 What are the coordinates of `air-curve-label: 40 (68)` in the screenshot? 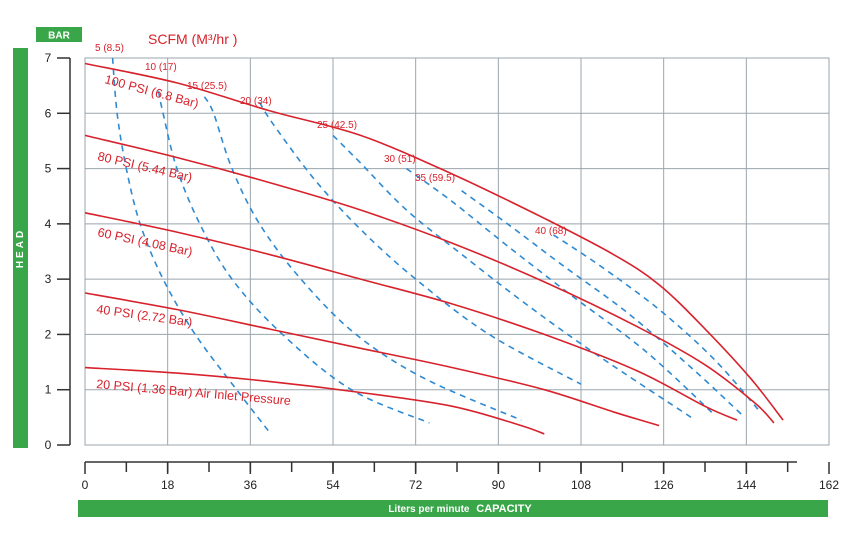 It's located at (551, 231).